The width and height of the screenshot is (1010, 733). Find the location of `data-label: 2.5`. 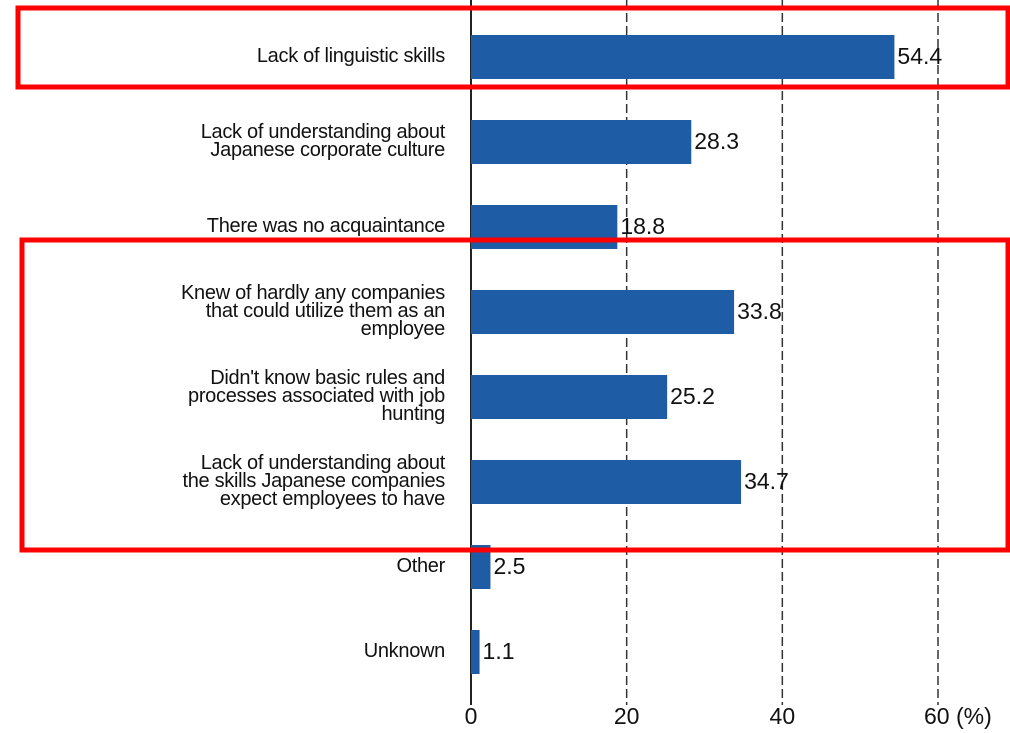

data-label: 2.5 is located at coordinates (509, 566).